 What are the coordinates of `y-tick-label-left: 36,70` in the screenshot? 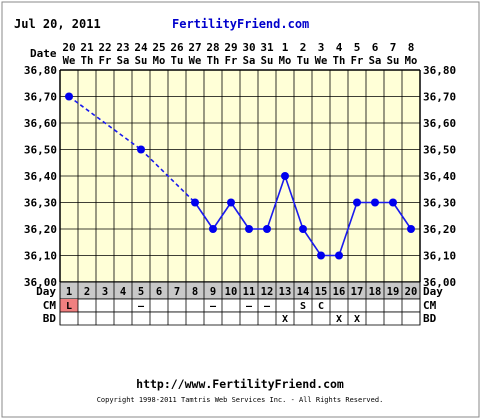 It's located at (40, 97).